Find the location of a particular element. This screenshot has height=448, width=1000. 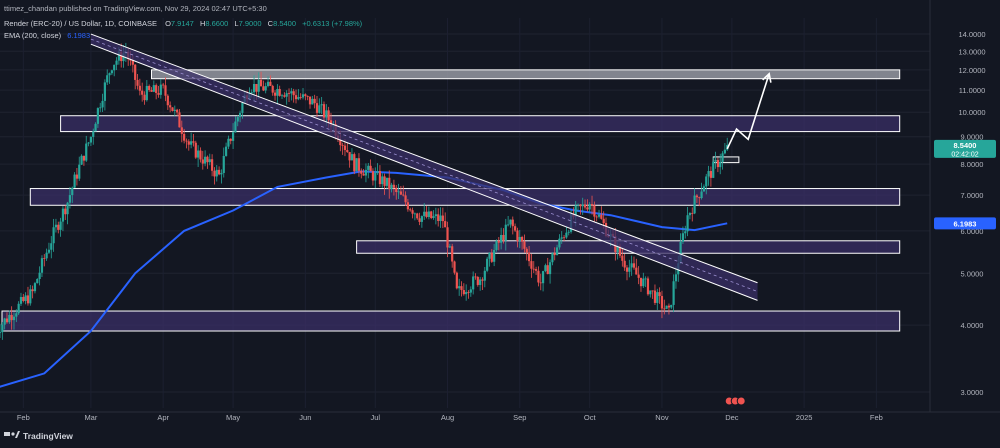

tradingview-logo: TradingView is located at coordinates (38, 436).